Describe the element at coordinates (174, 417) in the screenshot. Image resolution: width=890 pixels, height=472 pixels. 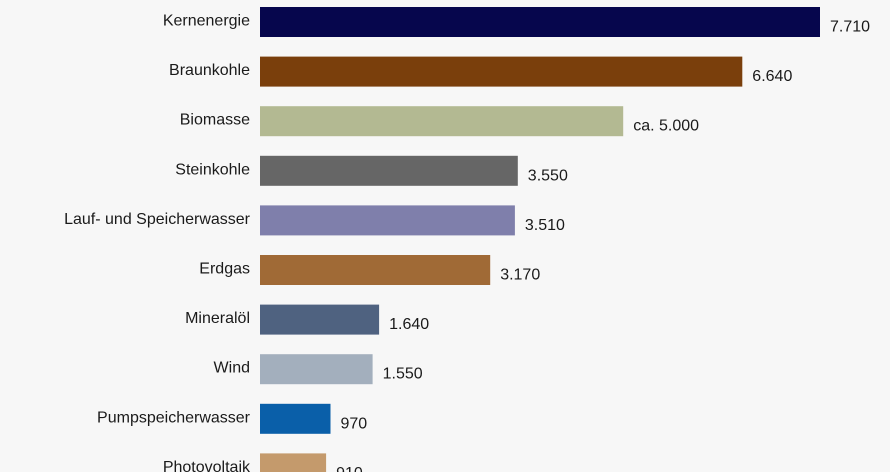
I see `category-label-pumpspeicherwasser: Pumpspeicherwasser` at that location.